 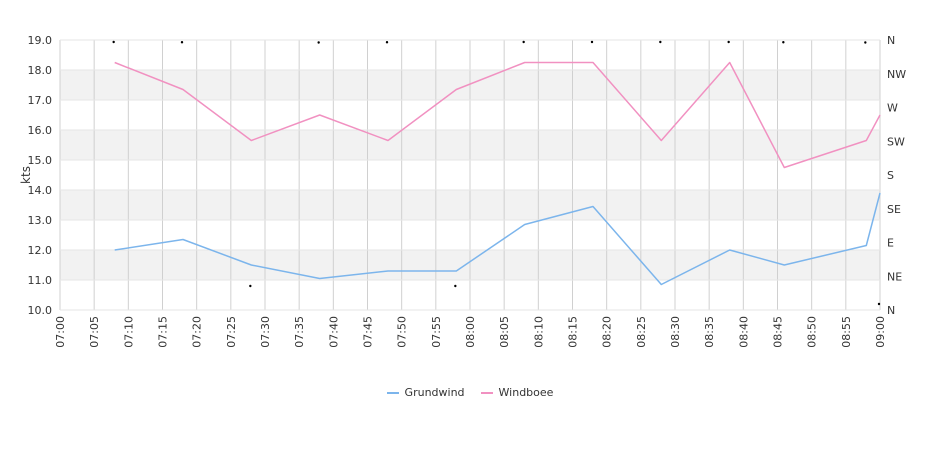 What do you see at coordinates (333, 332) in the screenshot?
I see `x-tick-label: 07:40` at bounding box center [333, 332].